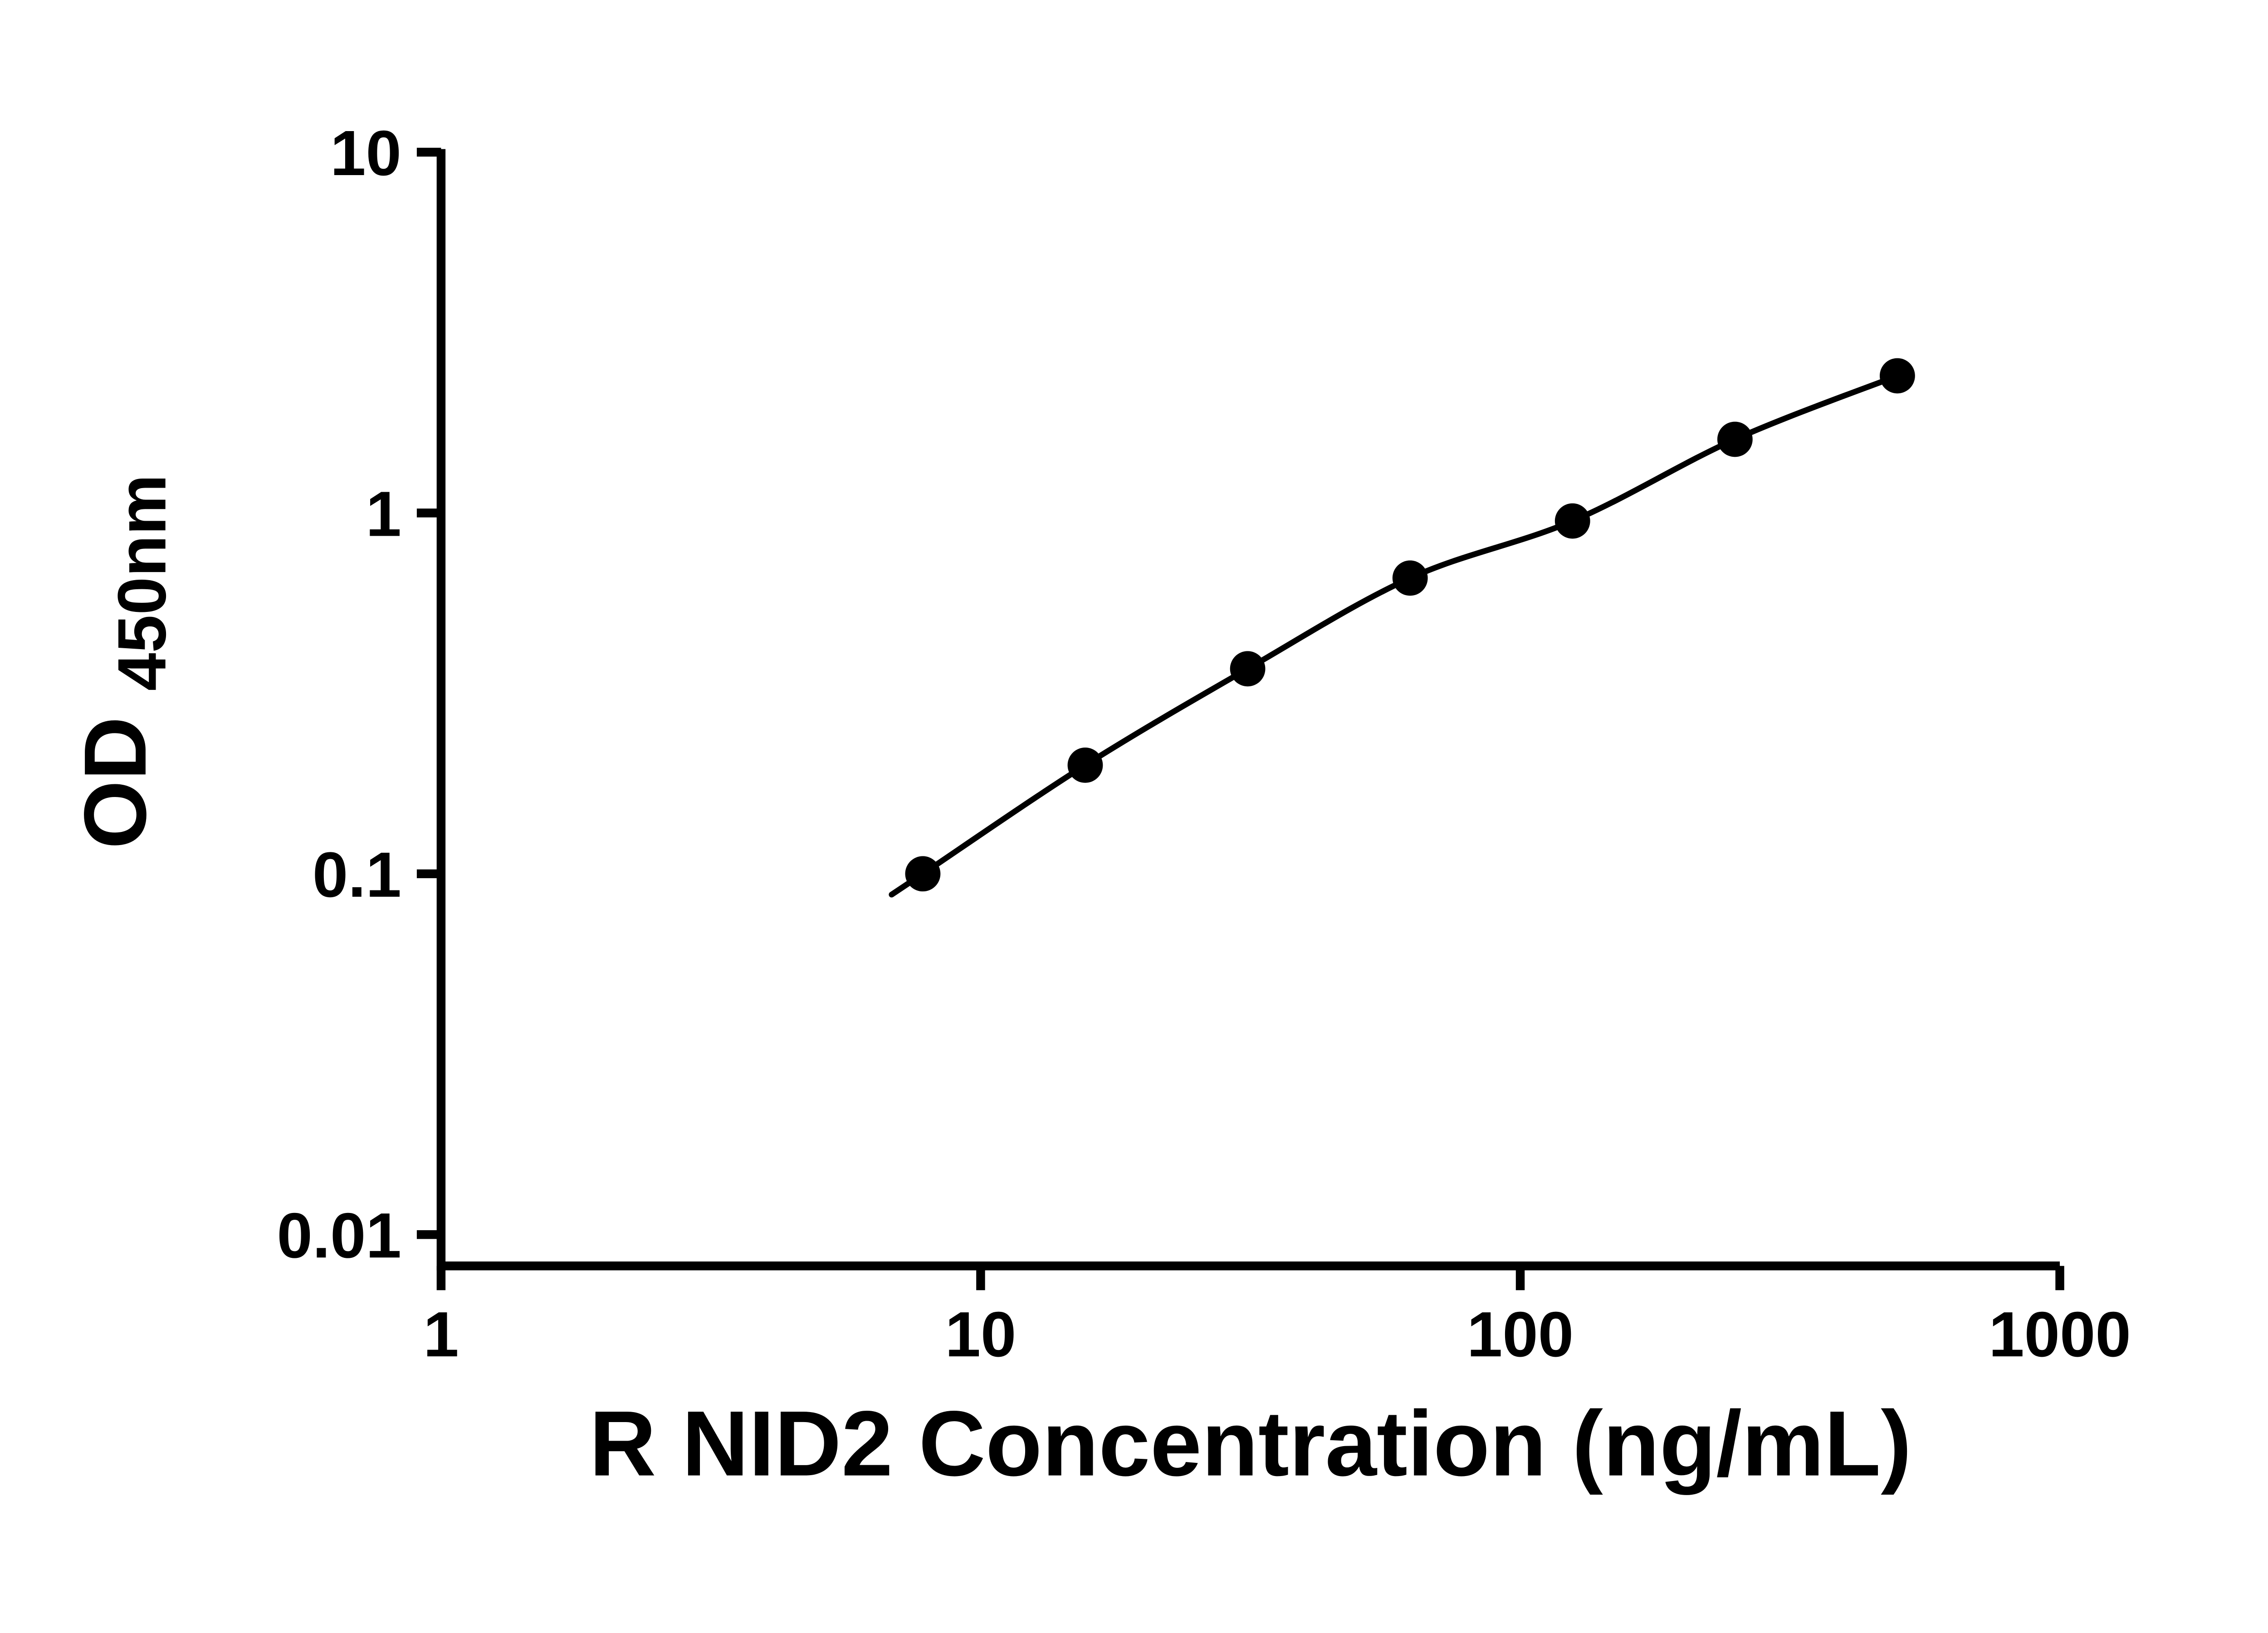  I want to click on x-tick-label: 1, so click(441, 1334).